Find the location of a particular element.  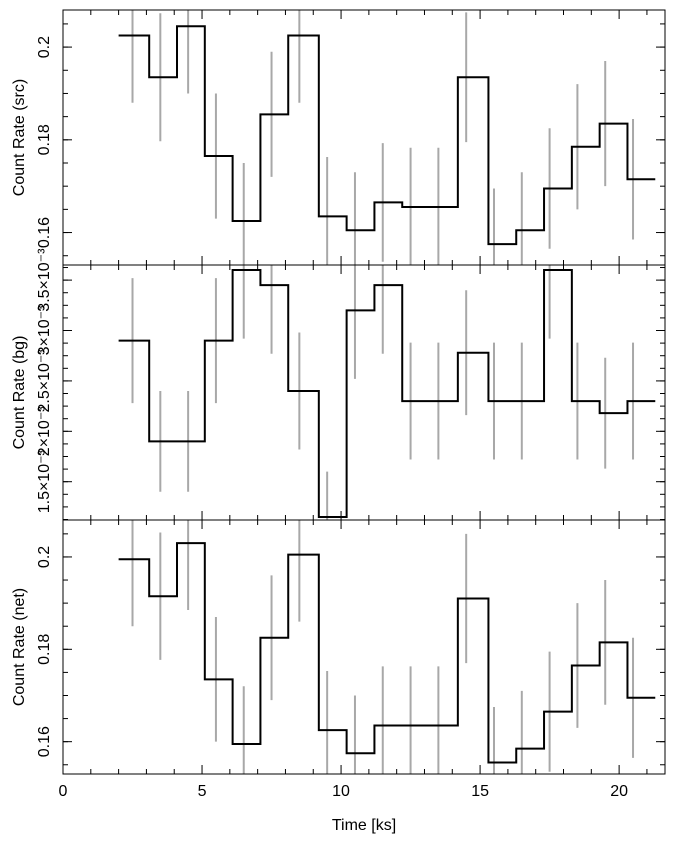

y-tick-label: 3.5×10⁻³ is located at coordinates (44, 280).